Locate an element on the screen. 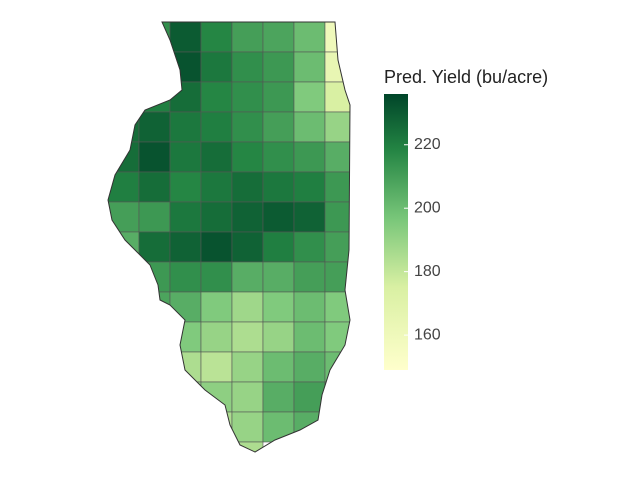 The image size is (640, 480). colorbar is located at coordinates (396, 232).